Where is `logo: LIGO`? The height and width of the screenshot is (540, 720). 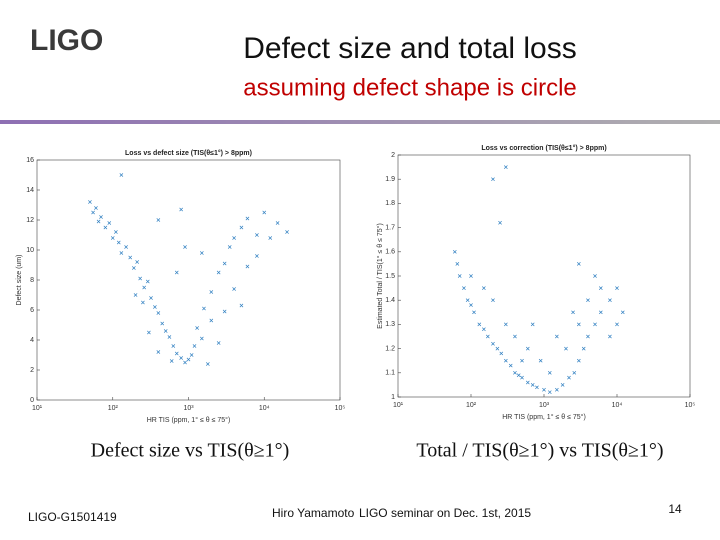 logo: LIGO is located at coordinates (66, 40).